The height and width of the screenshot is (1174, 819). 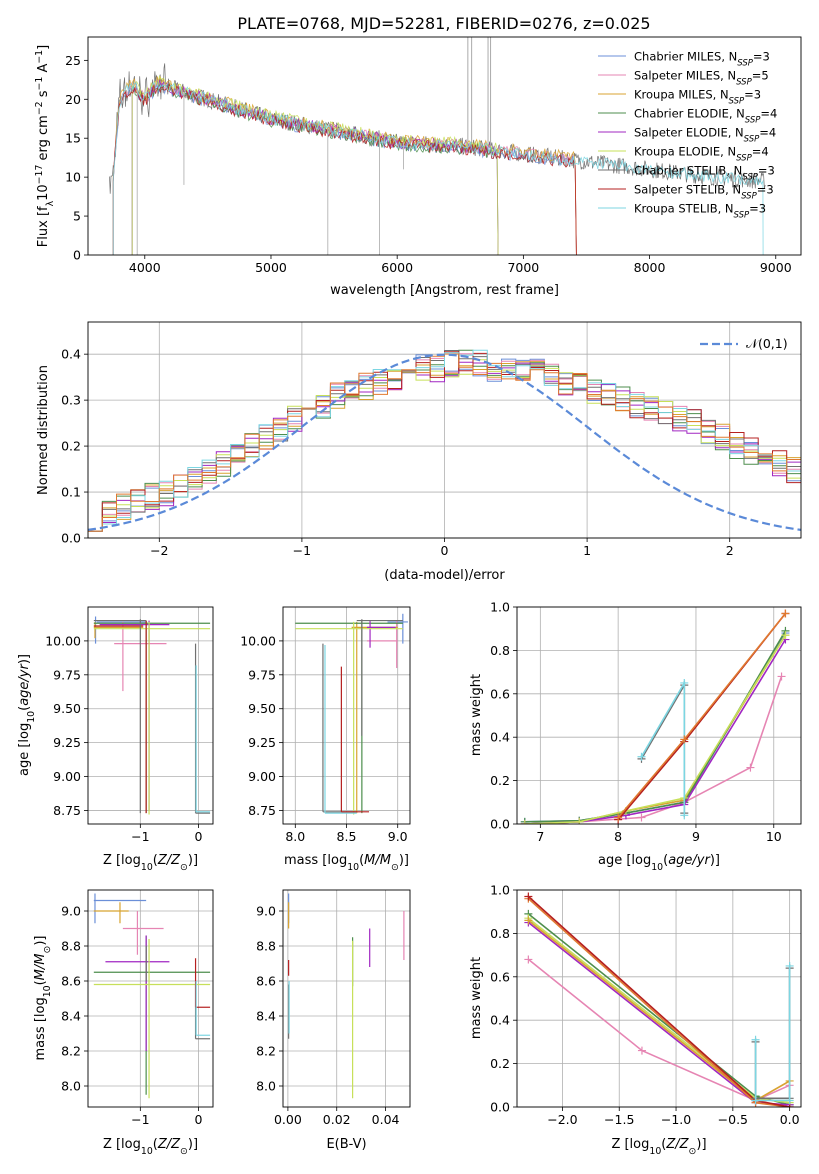 I want to click on y-axis-label: Flux [fλ10−17 erg cm−2 s−1 A−1], so click(x=45, y=146).